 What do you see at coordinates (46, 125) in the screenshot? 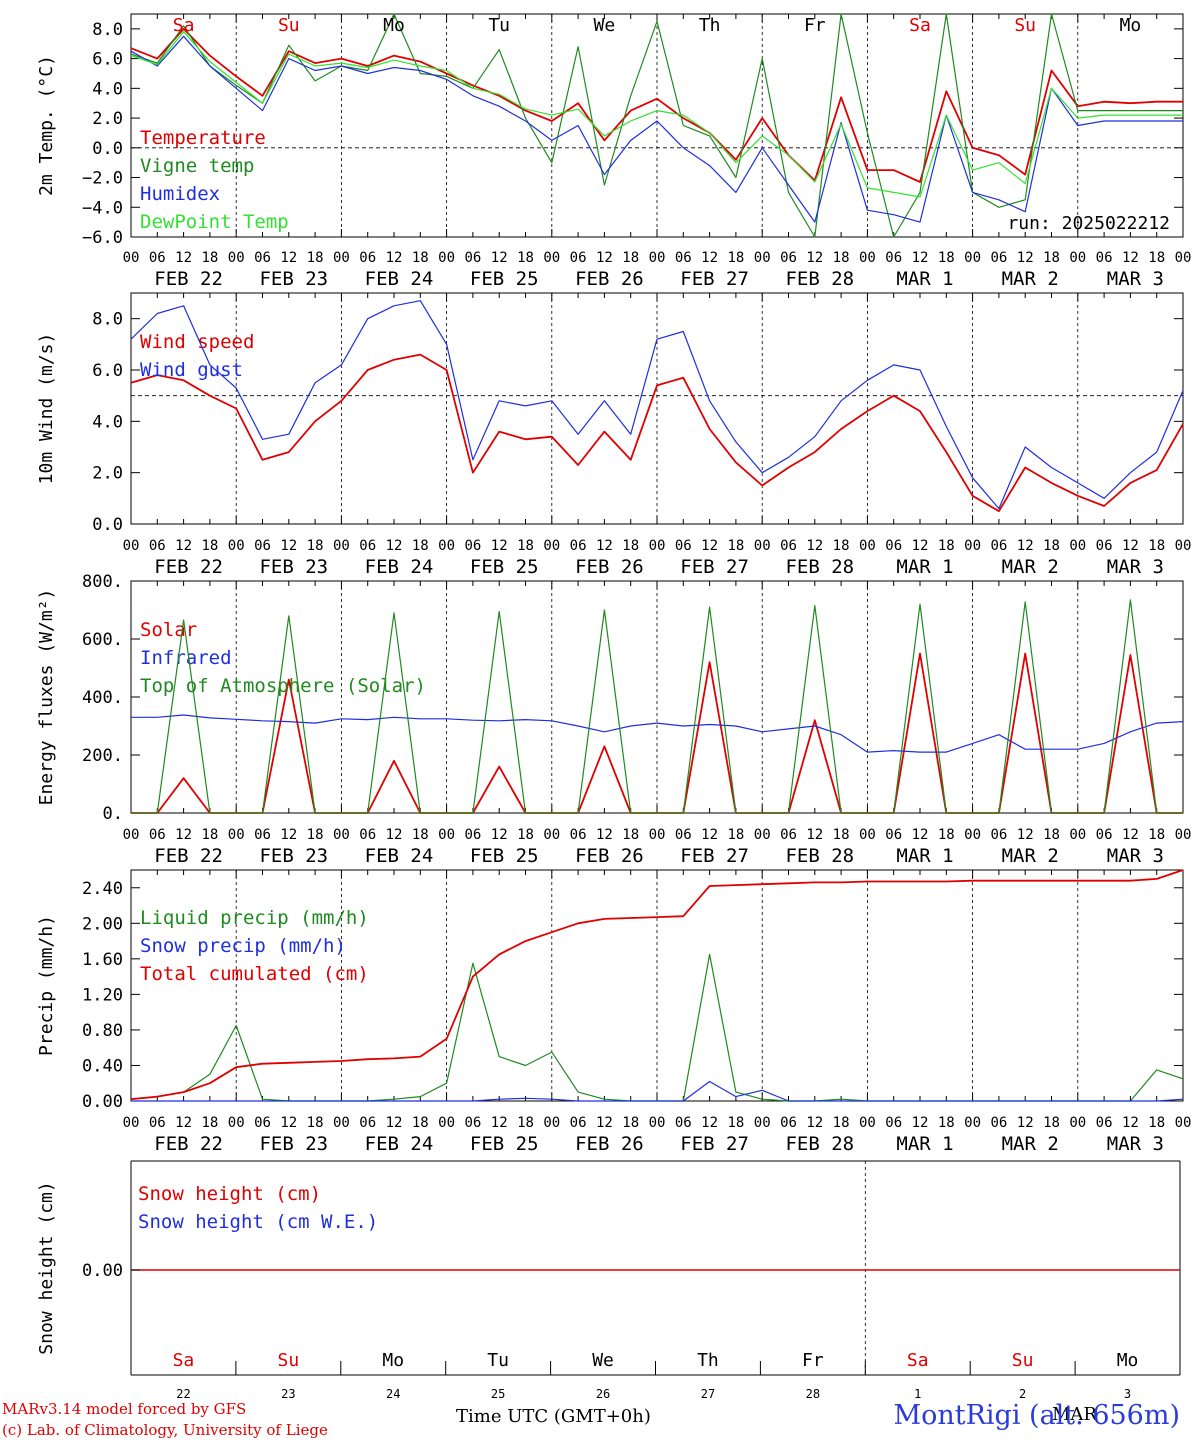
I see `y-axis-label: 2m Temp. (°C)` at bounding box center [46, 125].